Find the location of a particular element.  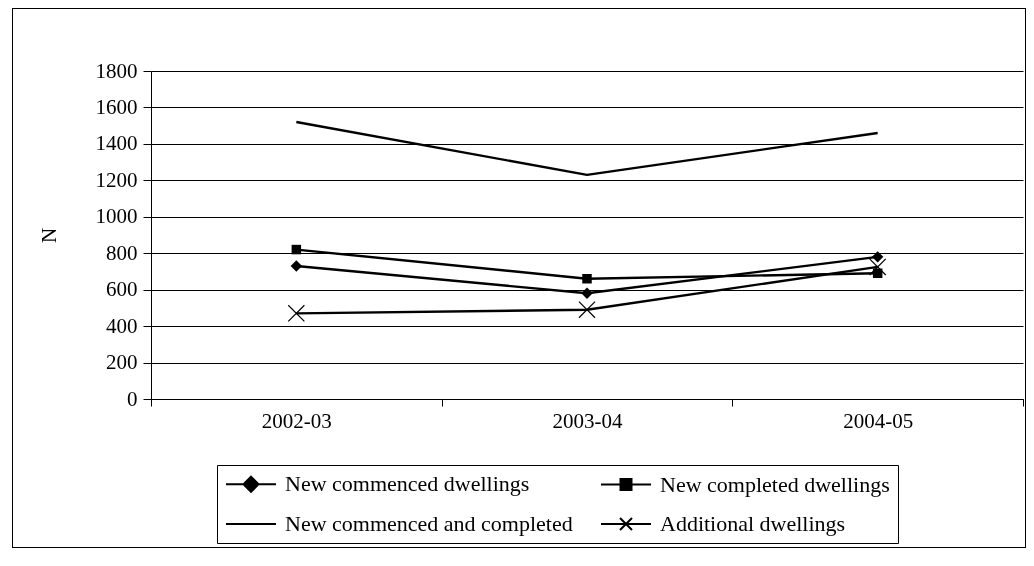

x-tick-label: 2003-04 is located at coordinates (587, 420).